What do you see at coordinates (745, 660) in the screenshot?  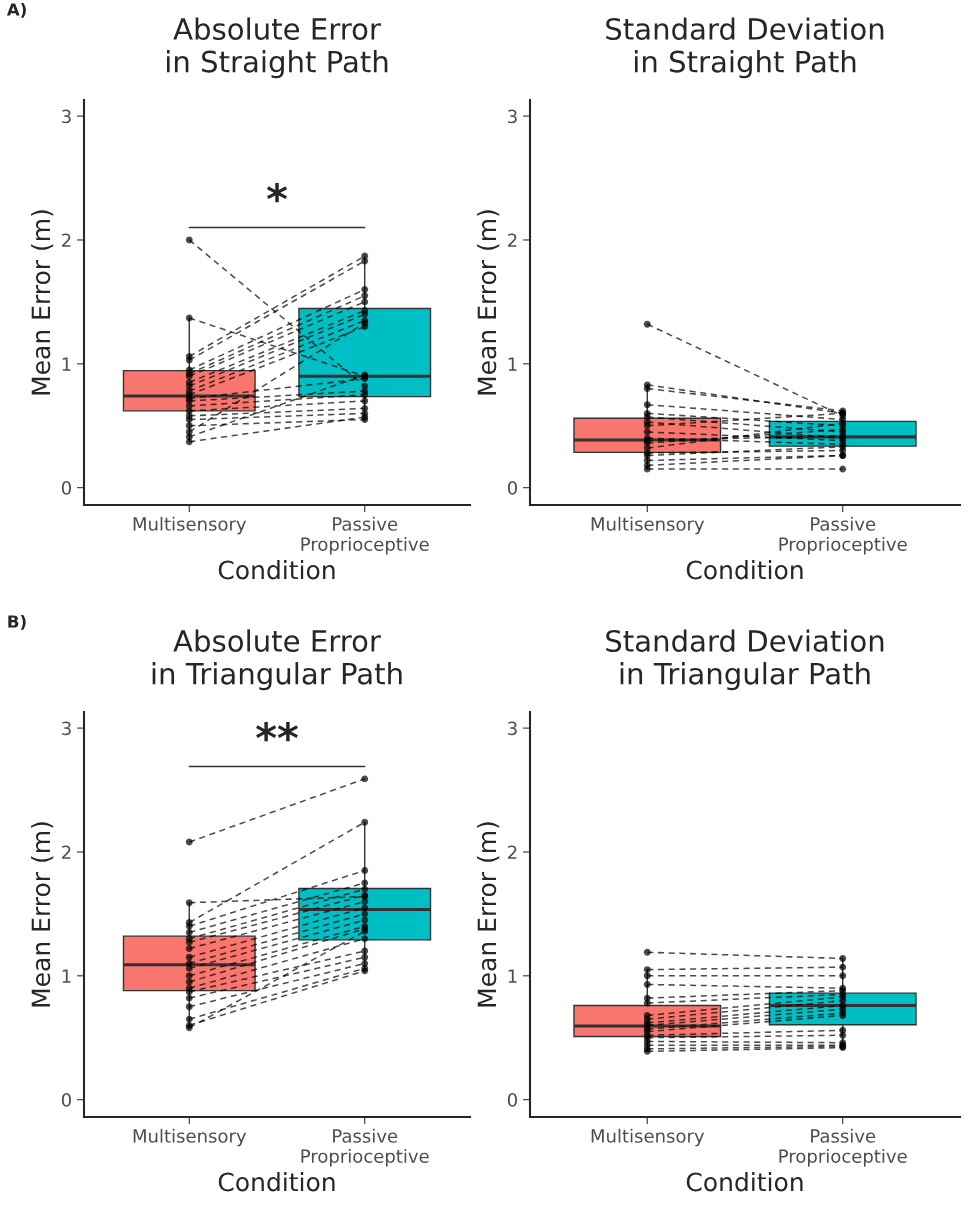 I see `chart-title: Standard Deviation in Triangular Path` at bounding box center [745, 660].